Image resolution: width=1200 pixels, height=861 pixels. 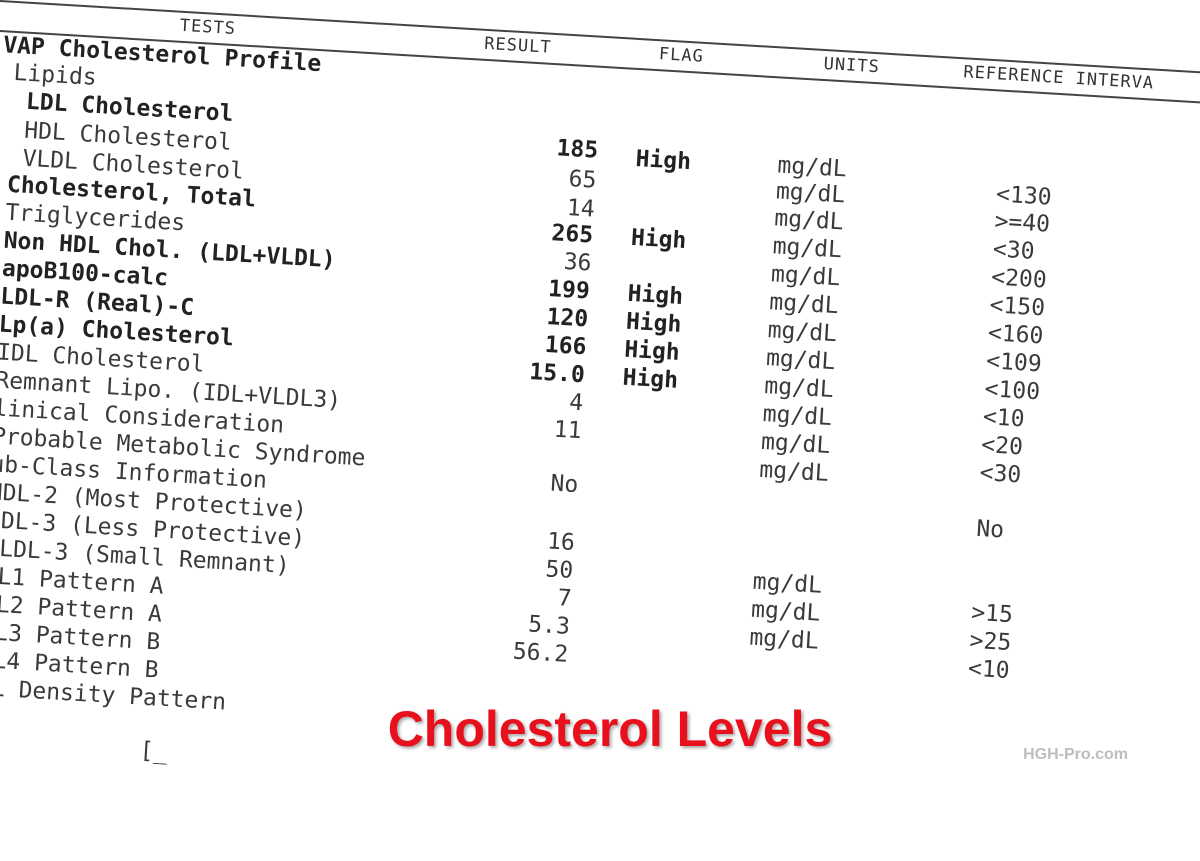 I want to click on header-flag: FLAG, so click(x=681, y=55).